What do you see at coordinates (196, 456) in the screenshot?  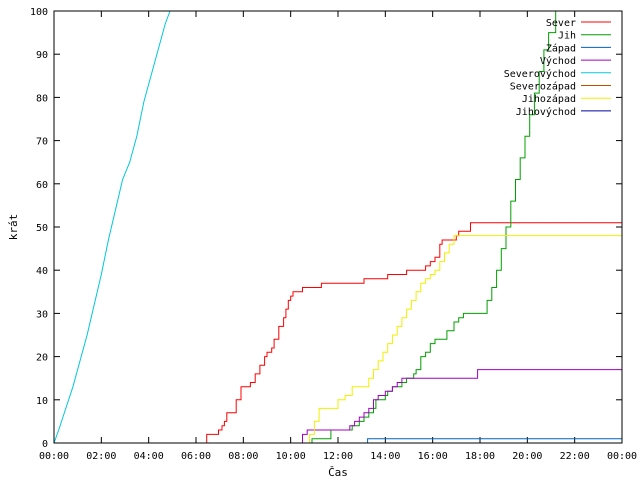 I see `x-tick-label: 06:00` at bounding box center [196, 456].